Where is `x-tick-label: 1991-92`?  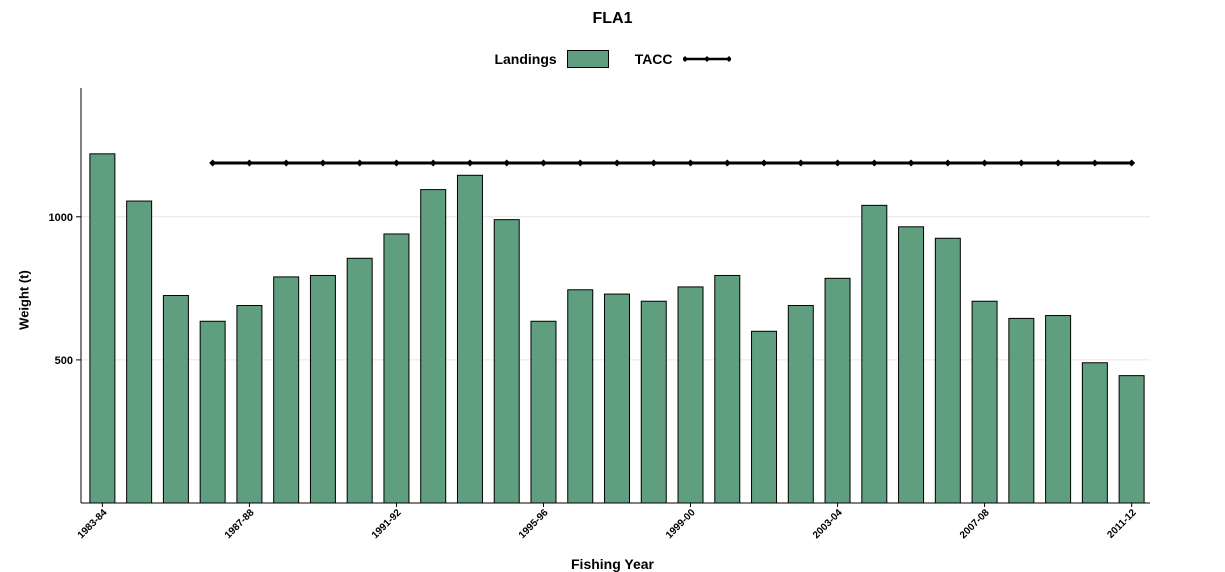
x-tick-label: 1991-92 is located at coordinates (387, 524).